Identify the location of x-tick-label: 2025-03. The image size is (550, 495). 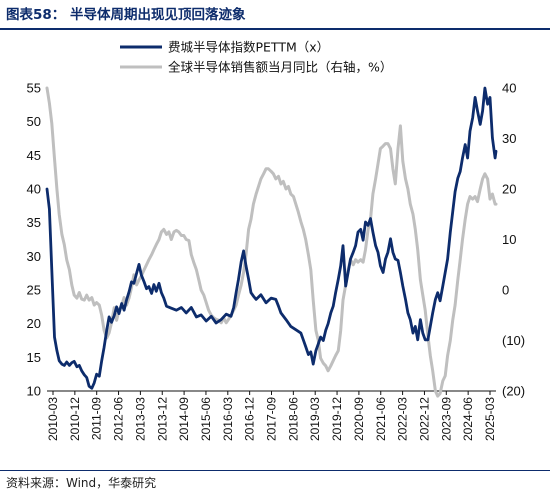
(490, 419).